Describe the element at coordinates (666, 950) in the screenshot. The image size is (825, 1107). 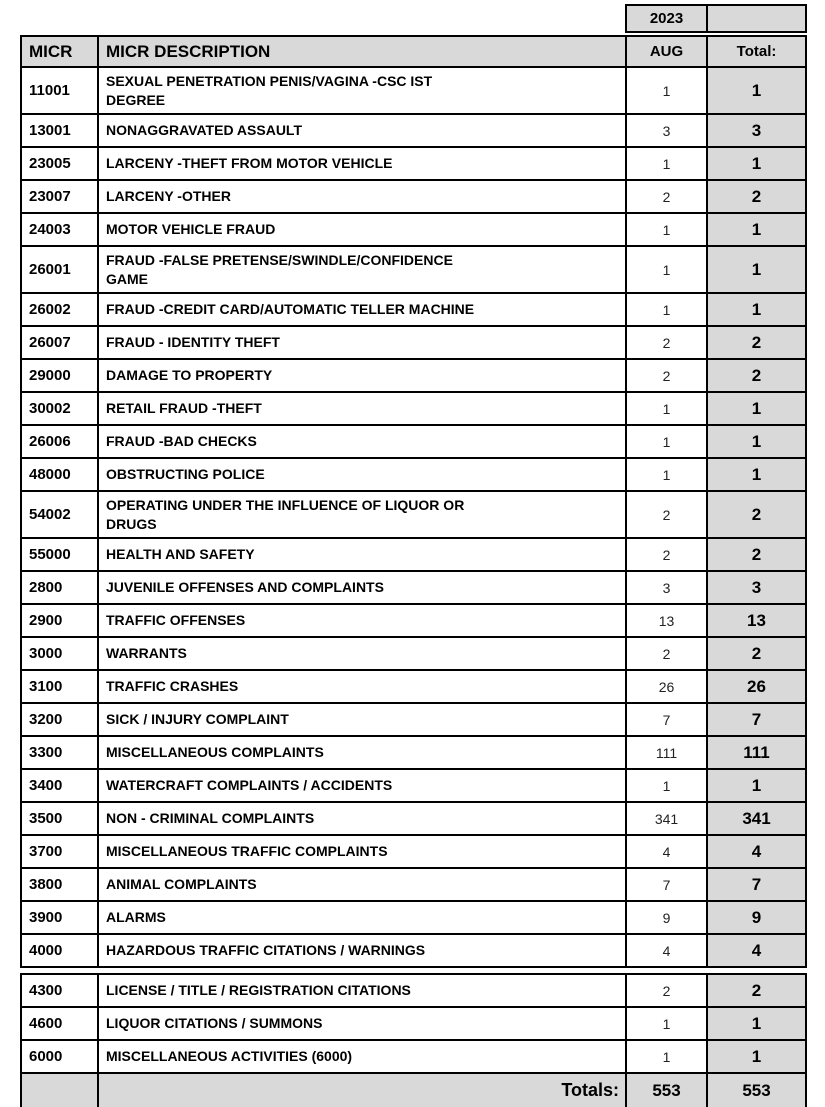
I see `aug-count-cell: 4` at that location.